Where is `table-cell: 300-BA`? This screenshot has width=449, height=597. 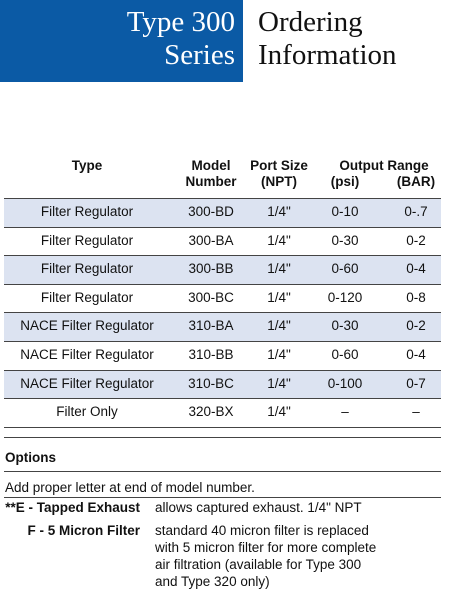
table-cell: 300-BA is located at coordinates (211, 240).